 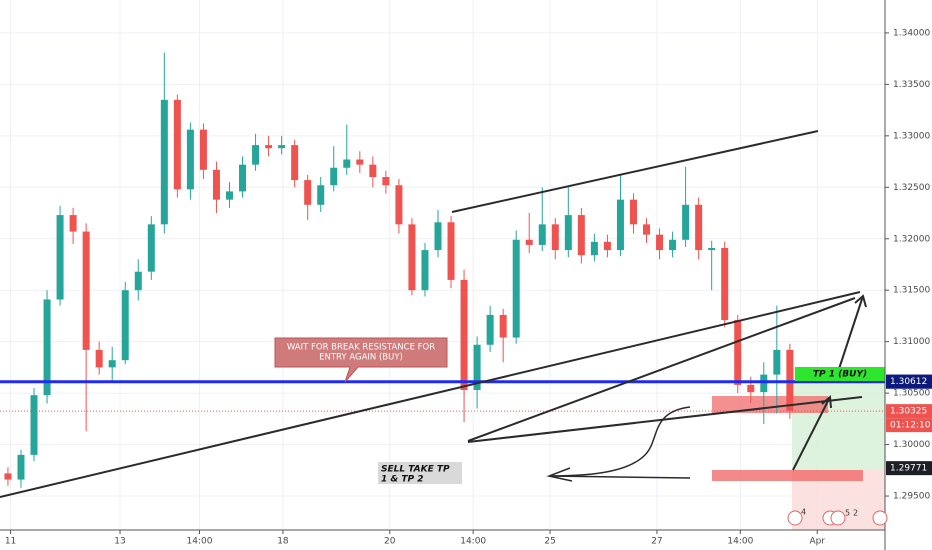 I want to click on trend-line, so click(x=661, y=369).